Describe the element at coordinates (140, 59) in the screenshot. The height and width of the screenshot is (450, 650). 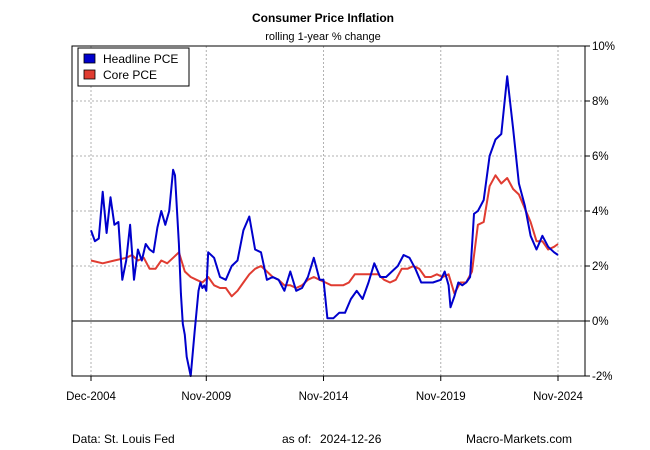
I see `legend-label-headline: Headline PCE` at that location.